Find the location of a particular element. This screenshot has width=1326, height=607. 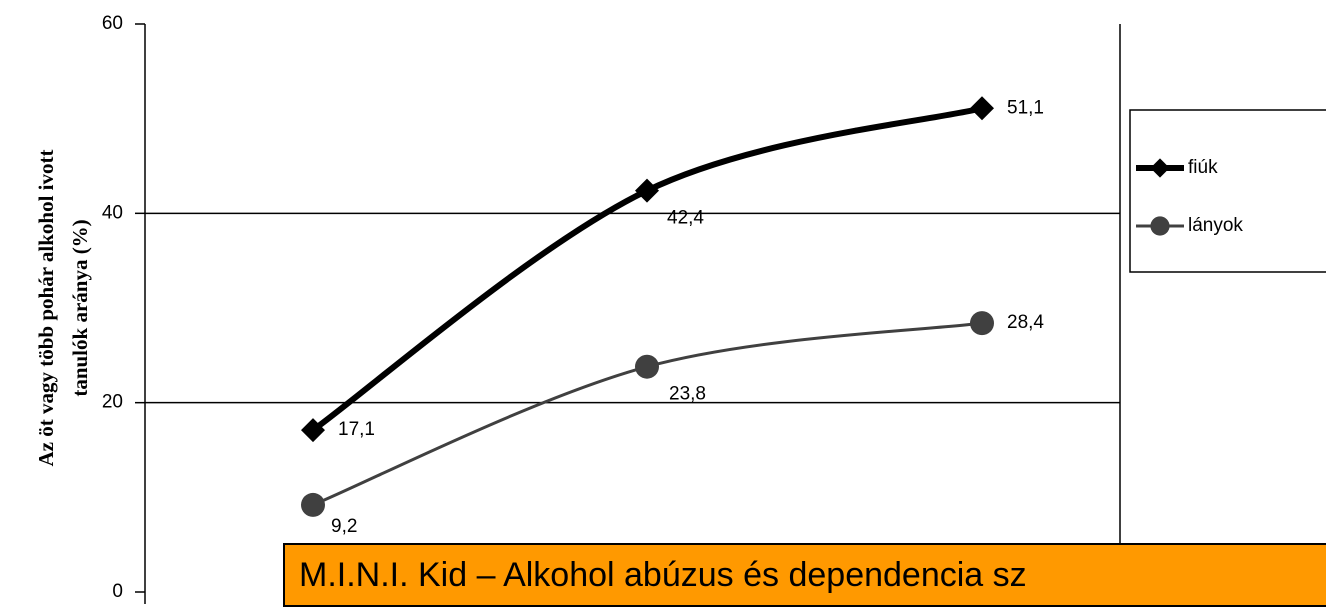

y-tick-label: 0 is located at coordinates (117, 591).